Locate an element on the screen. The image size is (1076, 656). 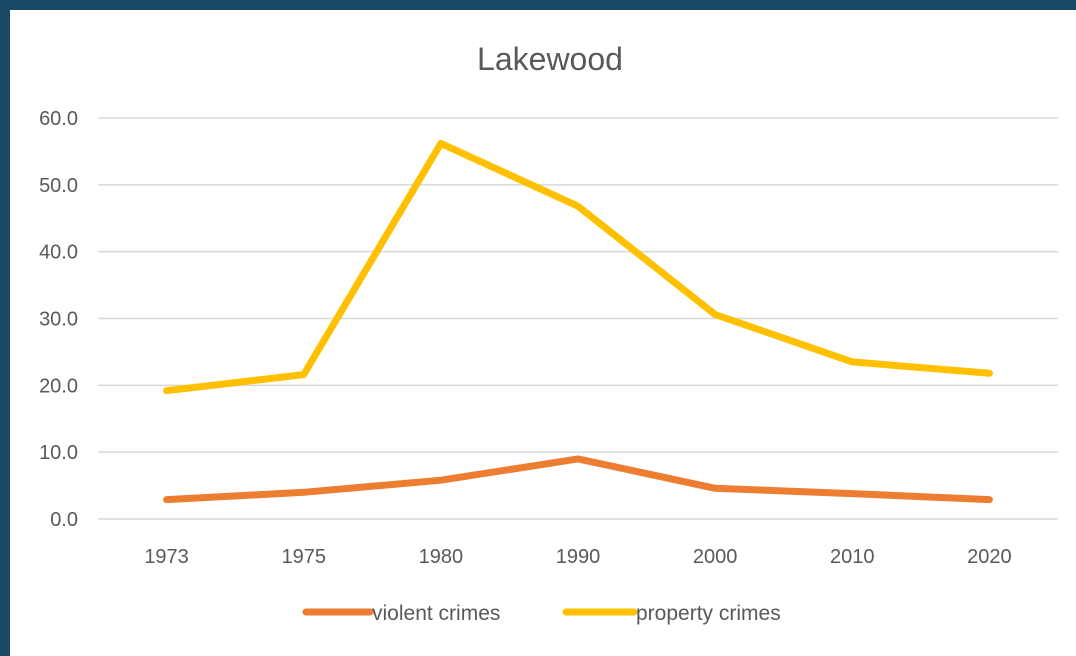
chart-title: Lakewood is located at coordinates (550, 59).